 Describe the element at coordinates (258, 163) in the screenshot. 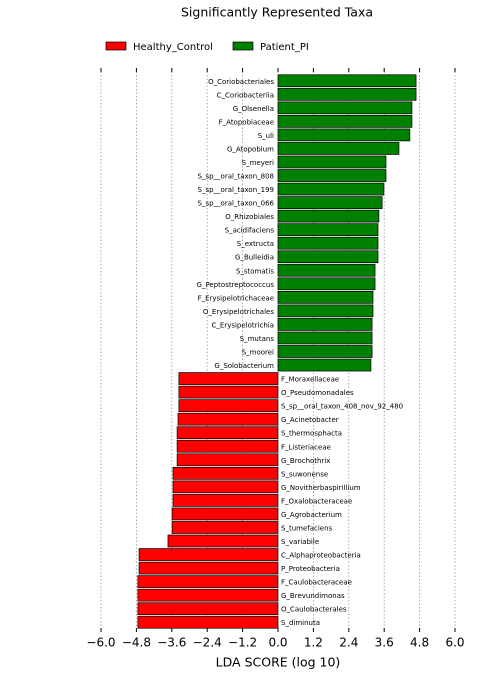

I see `category-label: S_meyeri` at that location.